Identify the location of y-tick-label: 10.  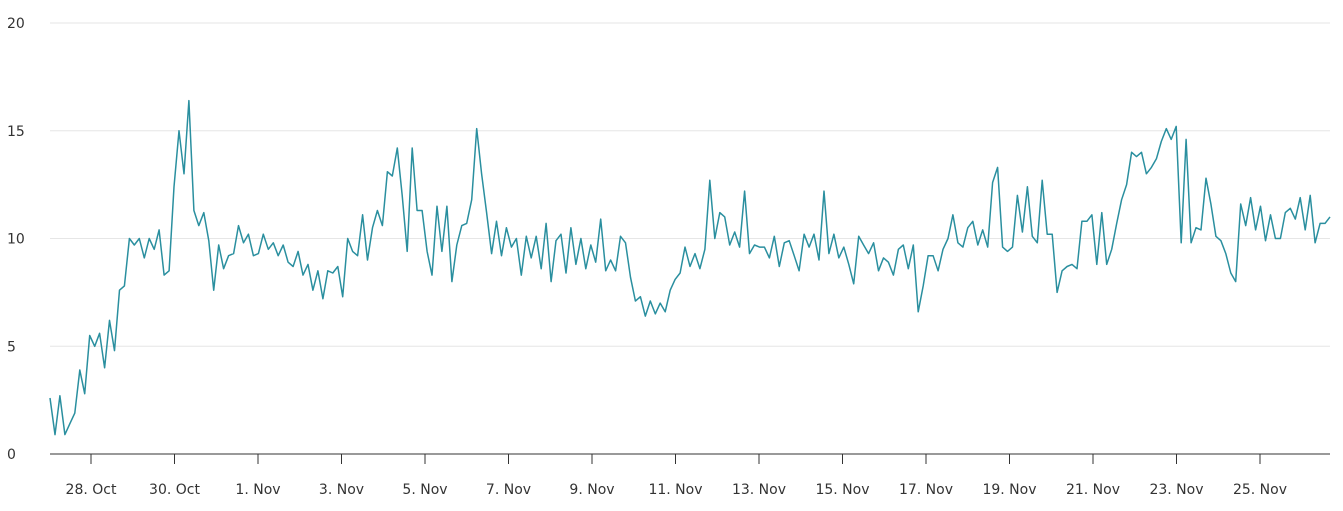
(16, 240).